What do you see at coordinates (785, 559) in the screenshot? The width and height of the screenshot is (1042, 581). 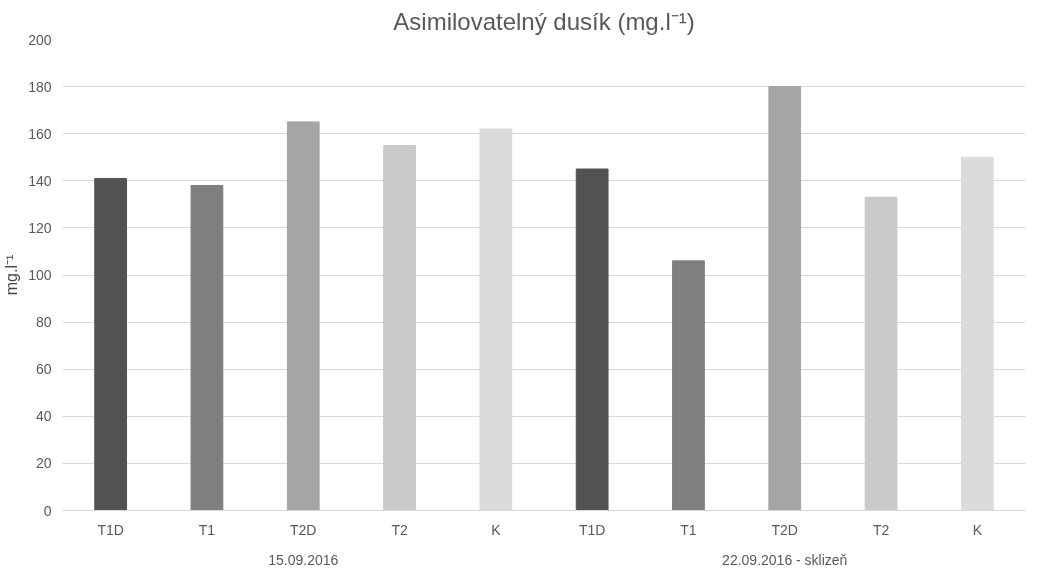 I see `text: 22.09.2016 - sklizeň` at bounding box center [785, 559].